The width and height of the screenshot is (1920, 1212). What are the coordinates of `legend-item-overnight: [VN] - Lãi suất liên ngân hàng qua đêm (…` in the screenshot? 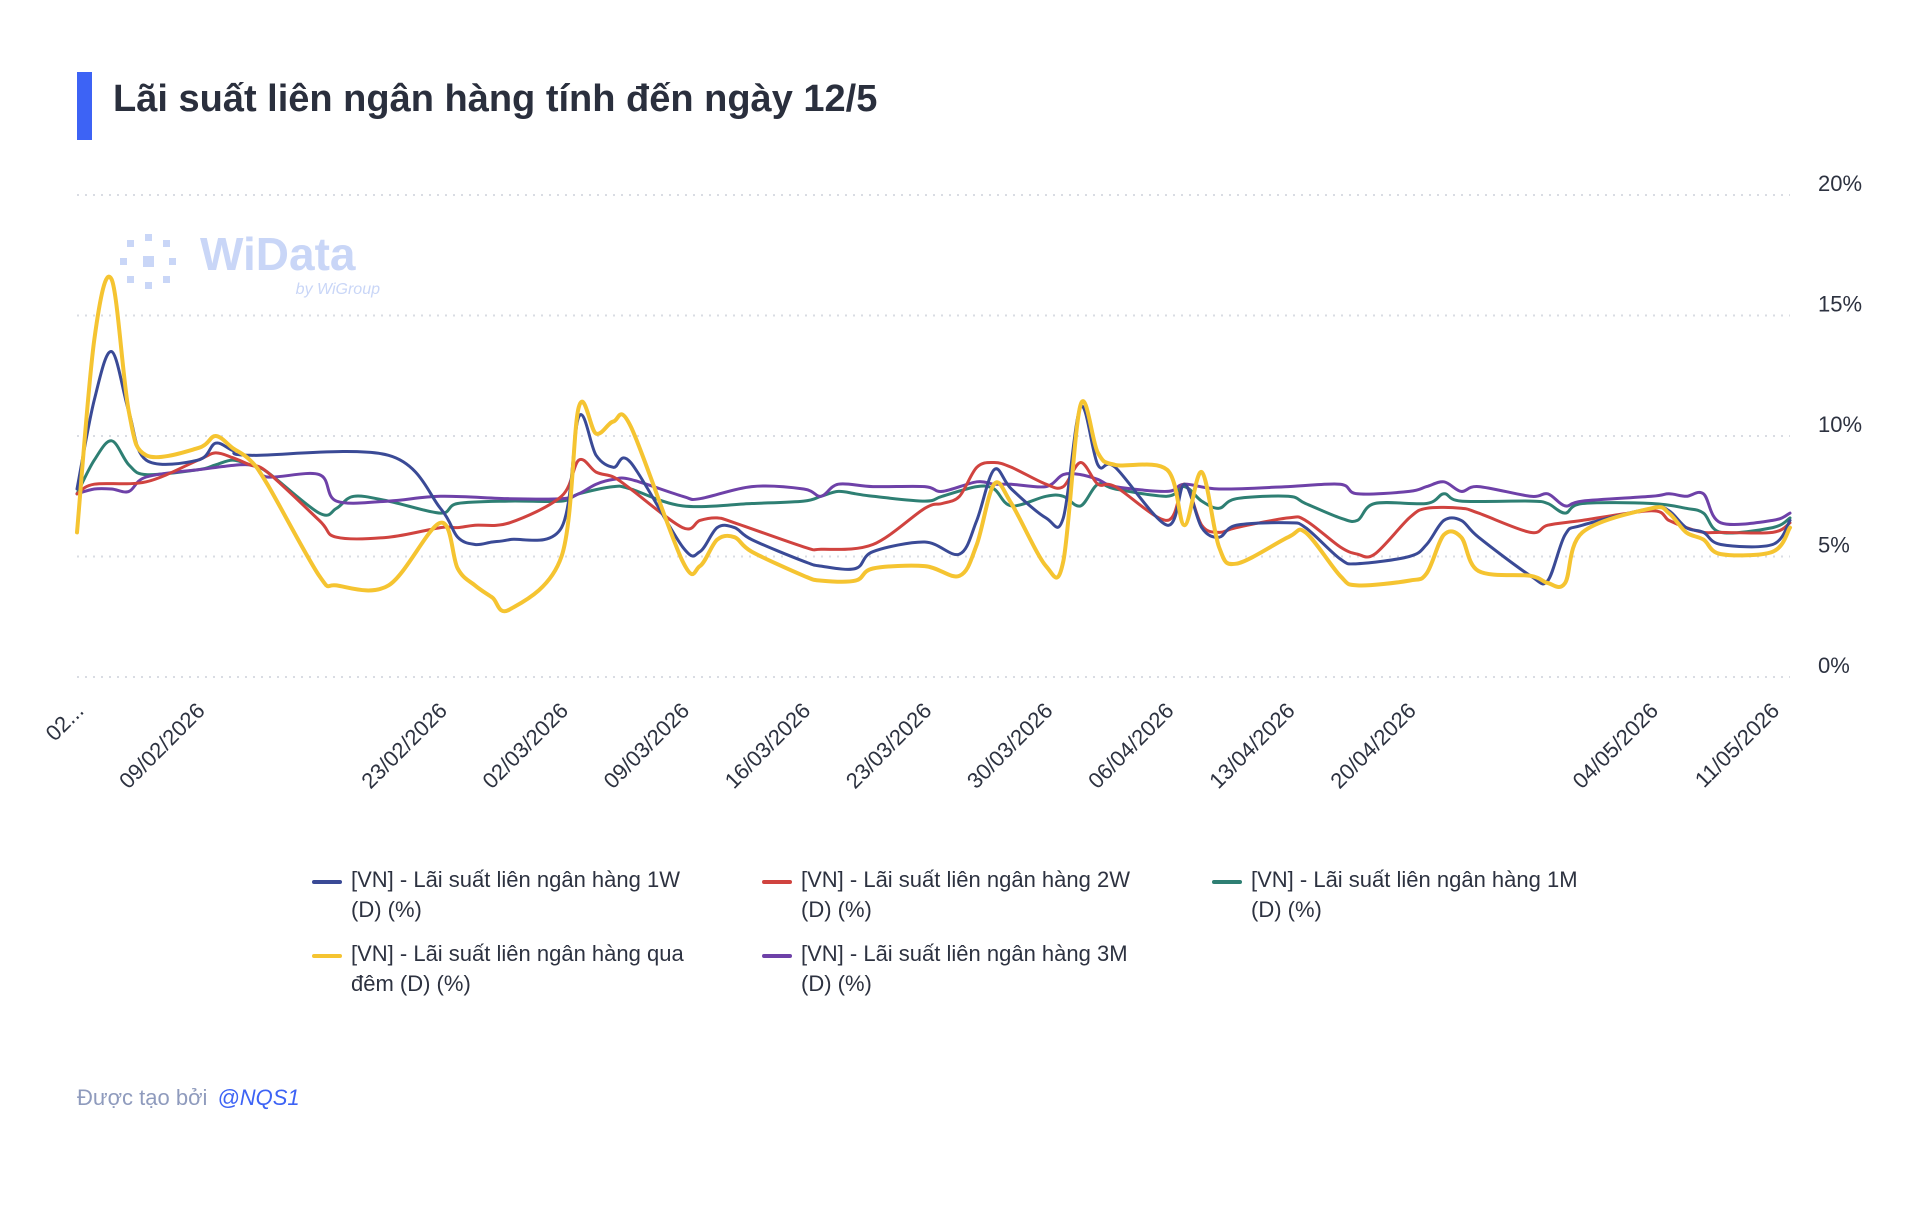 It's located at (511, 969).